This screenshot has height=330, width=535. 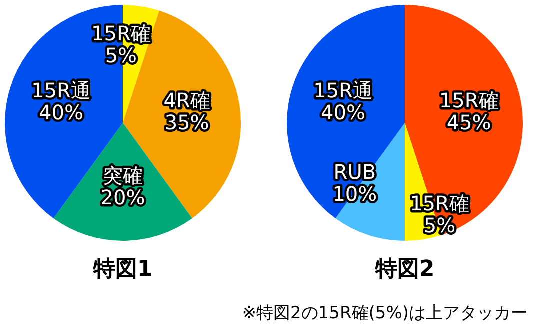 I want to click on text: ※特図2の15R確(5%)は上アタッカー, so click(x=385, y=314).